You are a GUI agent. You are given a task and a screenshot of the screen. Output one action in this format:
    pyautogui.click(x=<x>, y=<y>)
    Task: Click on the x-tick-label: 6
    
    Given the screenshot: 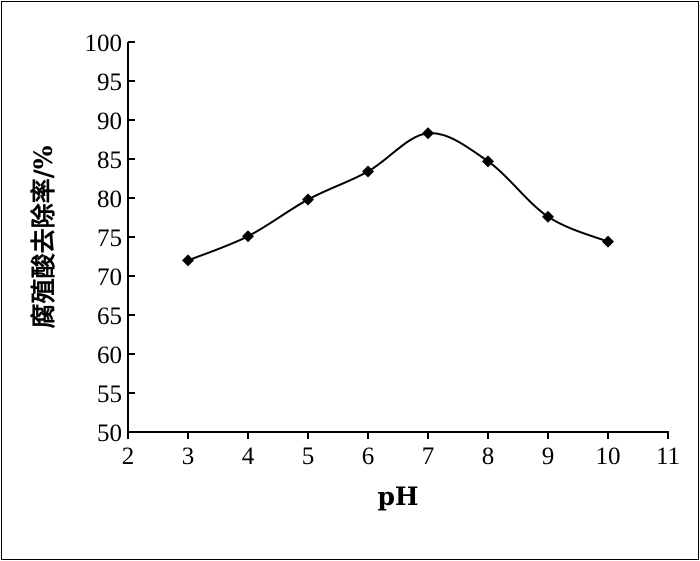 What is the action you would take?
    pyautogui.click(x=368, y=456)
    